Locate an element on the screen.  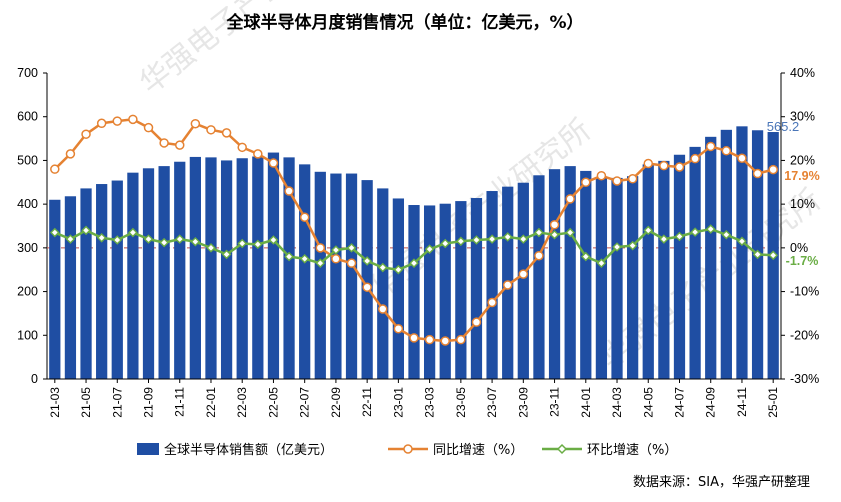
right-tick-label: -10% is located at coordinates (804, 292).